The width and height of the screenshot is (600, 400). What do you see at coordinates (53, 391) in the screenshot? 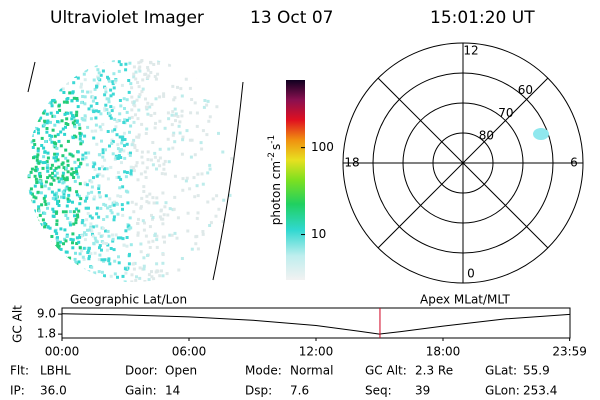
I see `field-value: 36.0` at bounding box center [53, 391].